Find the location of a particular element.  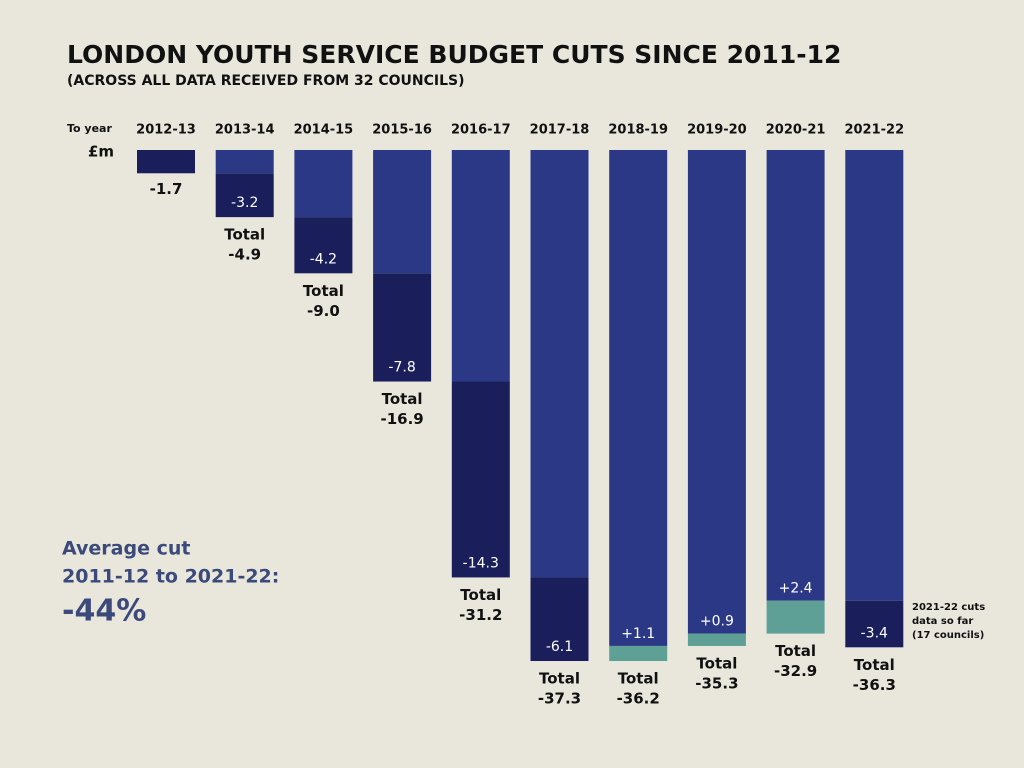

average-label: 2011-12 to 2021-22: is located at coordinates (170, 577).